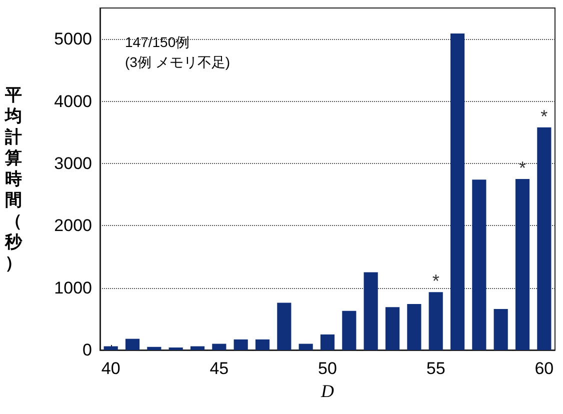 The width and height of the screenshot is (563, 414). Describe the element at coordinates (73, 39) in the screenshot. I see `y-tick-label: 5000` at that location.